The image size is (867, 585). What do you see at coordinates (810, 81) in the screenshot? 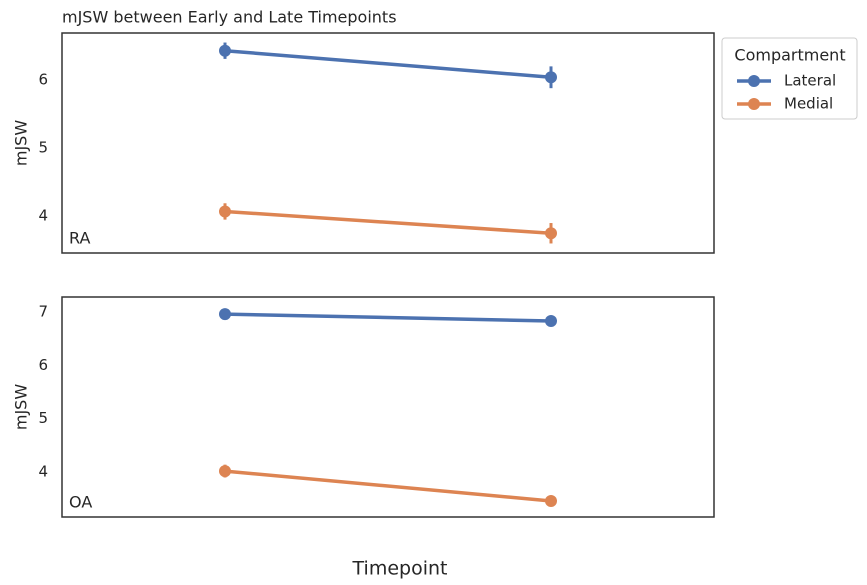
I see `legend-label: Lateral` at bounding box center [810, 81].